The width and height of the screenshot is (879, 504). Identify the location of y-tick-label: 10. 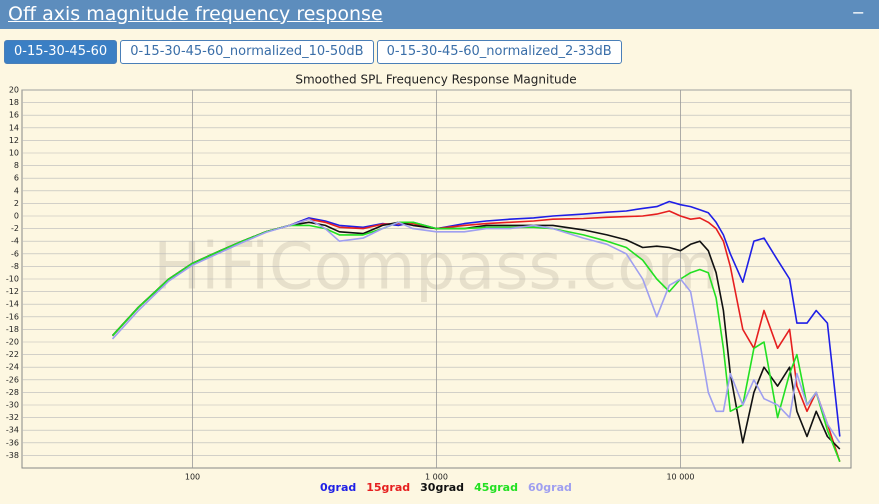
(14, 153).